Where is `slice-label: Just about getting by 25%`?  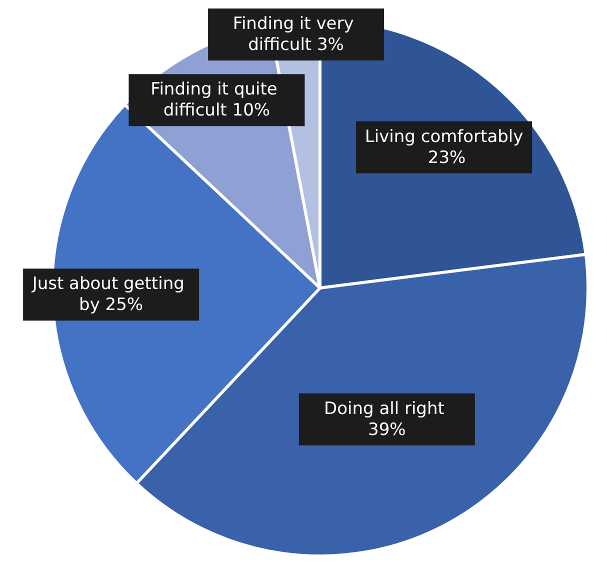
slice-label: Just about getting by 25% is located at coordinates (110, 295).